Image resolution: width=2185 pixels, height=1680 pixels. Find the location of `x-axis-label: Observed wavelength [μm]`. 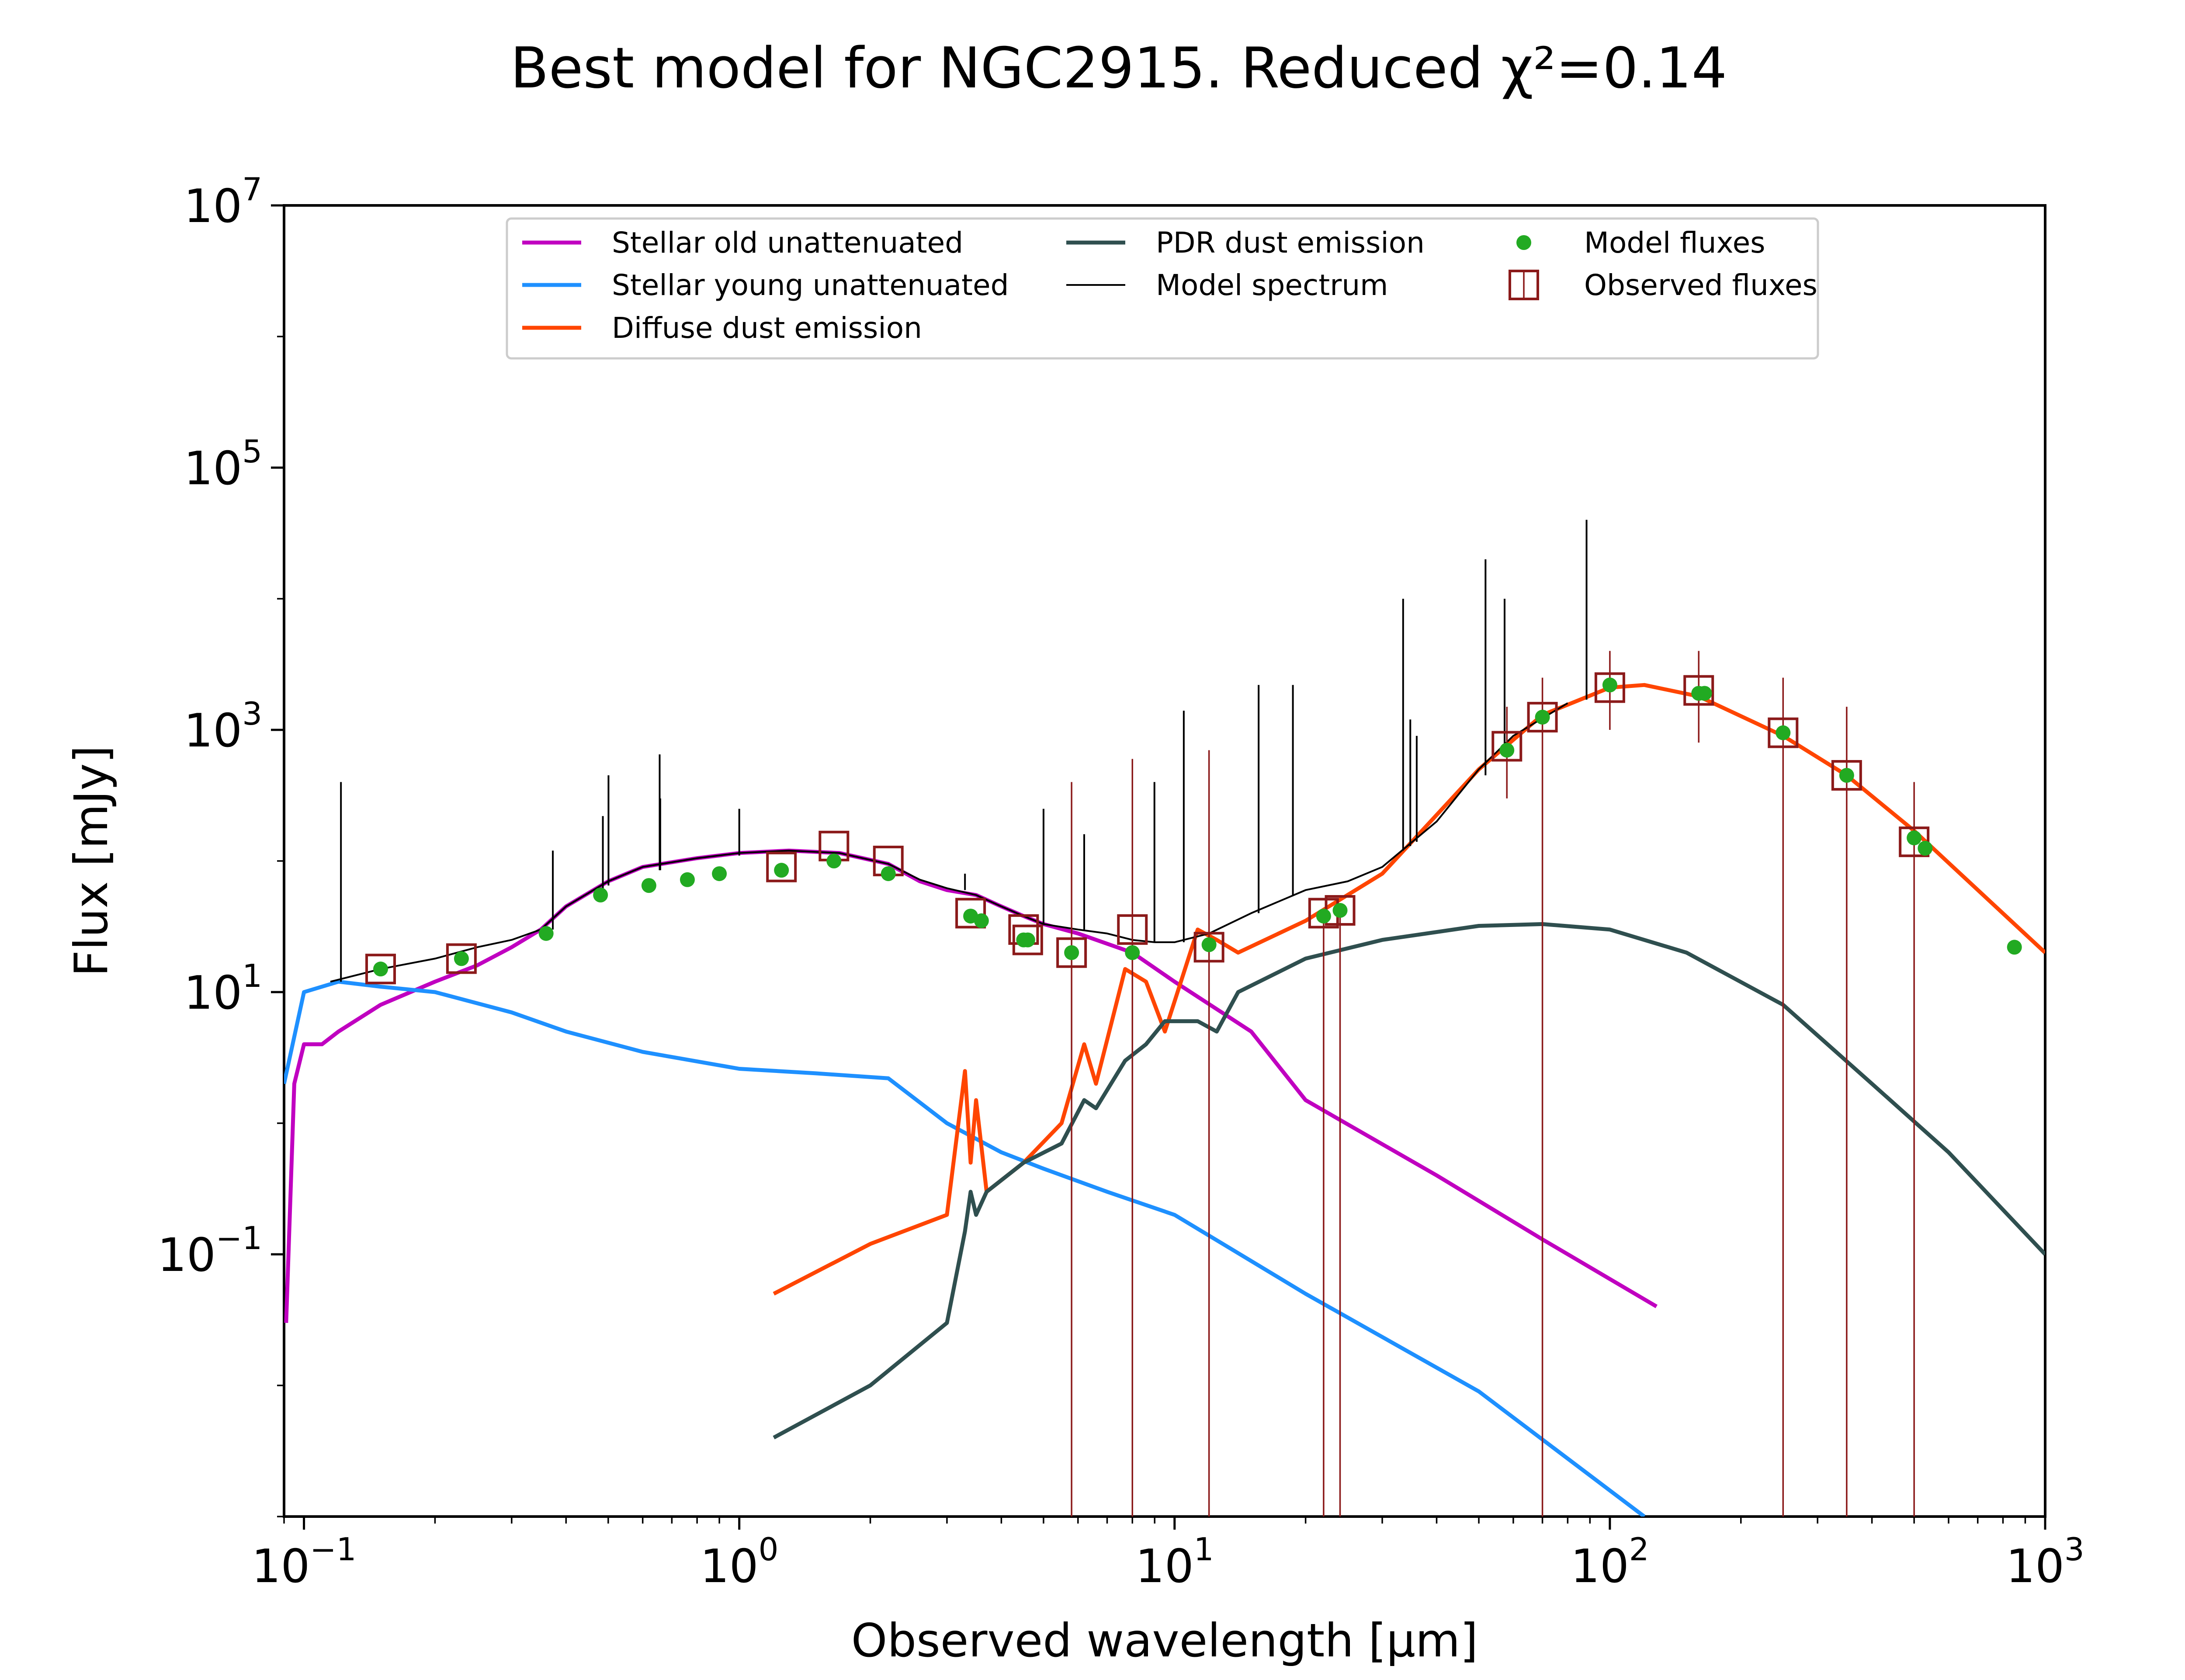

x-axis-label: Observed wavelength [μm] is located at coordinates (1164, 1640).